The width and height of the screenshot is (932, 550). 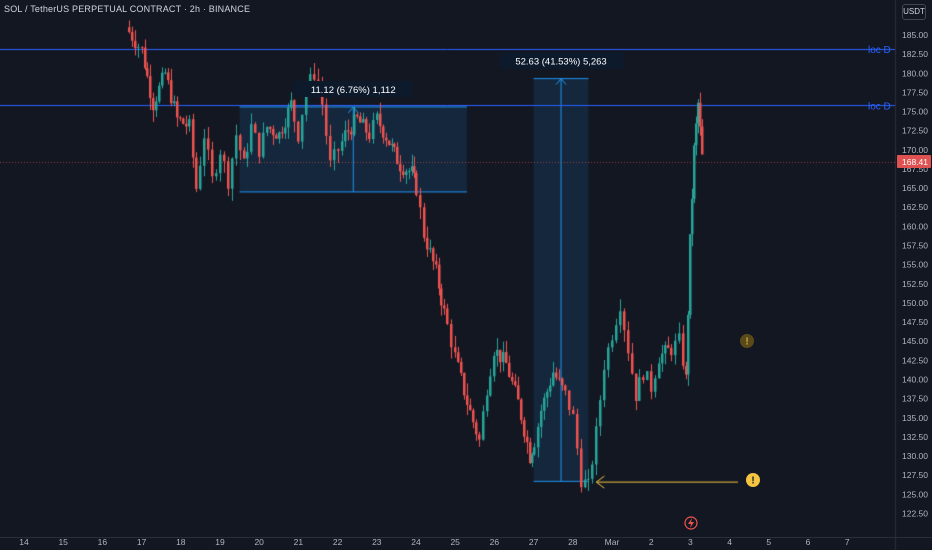 I want to click on currency-button: USDT, so click(x=914, y=12).